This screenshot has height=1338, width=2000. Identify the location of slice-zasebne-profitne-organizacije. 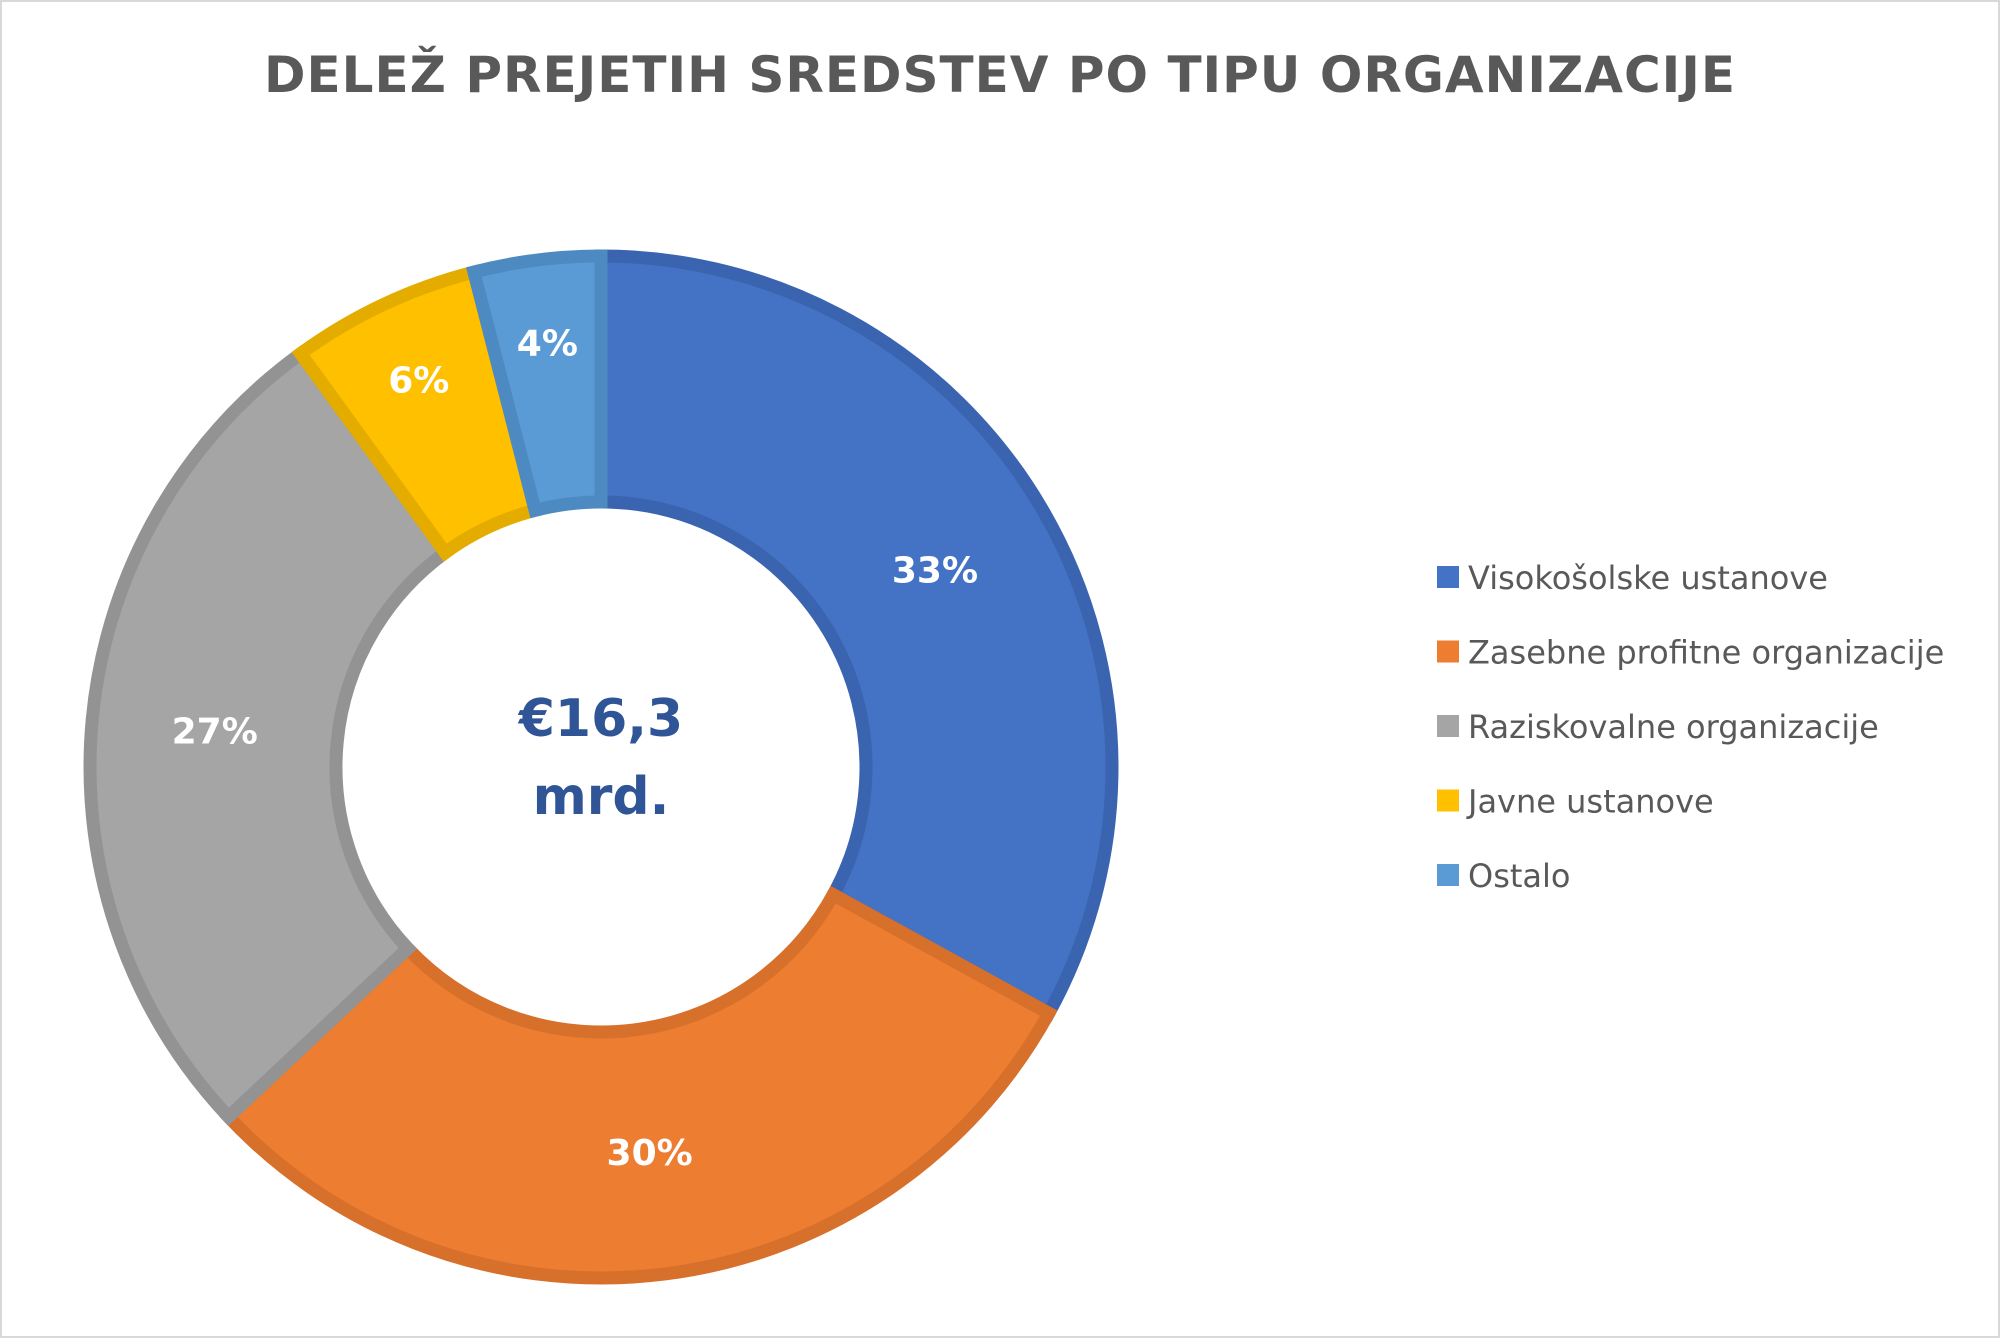
(638, 1085).